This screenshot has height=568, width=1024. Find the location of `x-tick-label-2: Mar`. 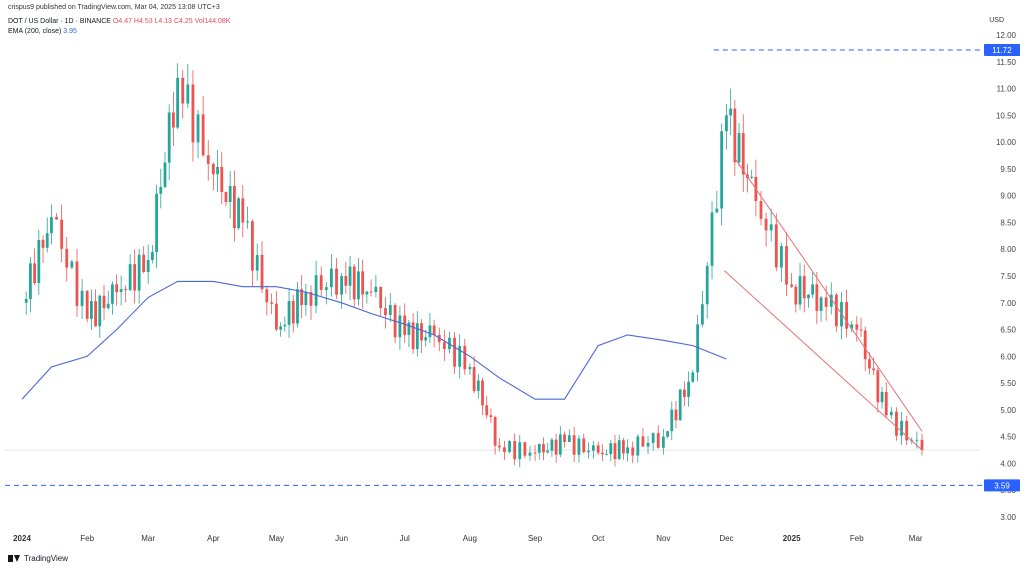

x-tick-label-2: Mar is located at coordinates (148, 538).